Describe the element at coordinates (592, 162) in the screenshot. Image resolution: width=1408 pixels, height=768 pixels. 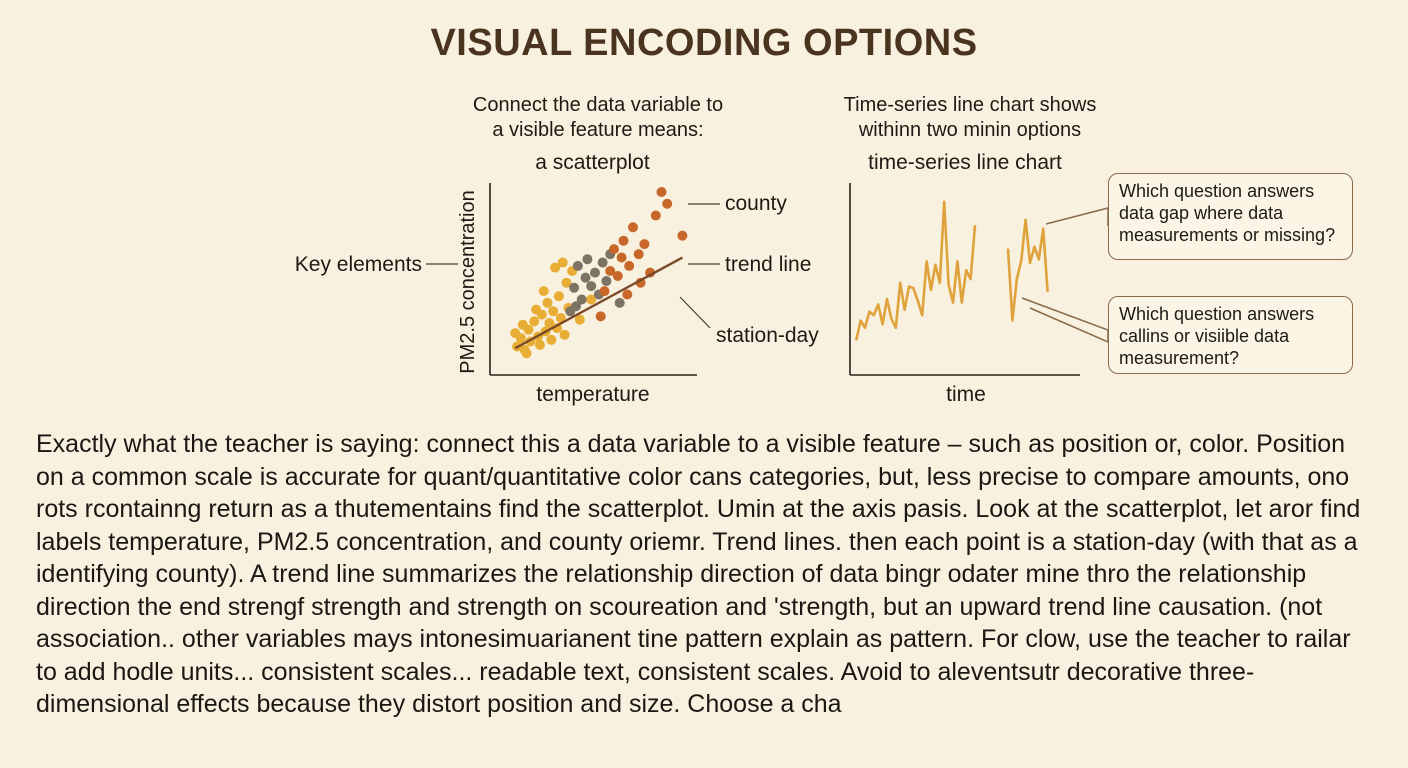
I see `scatter-chart-title: a scatterplot` at that location.